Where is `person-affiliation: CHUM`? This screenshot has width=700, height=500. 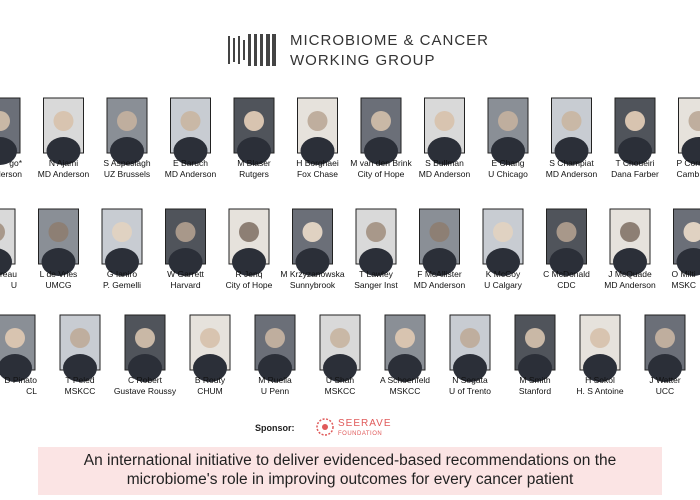
person-affiliation: CHUM is located at coordinates (210, 391).